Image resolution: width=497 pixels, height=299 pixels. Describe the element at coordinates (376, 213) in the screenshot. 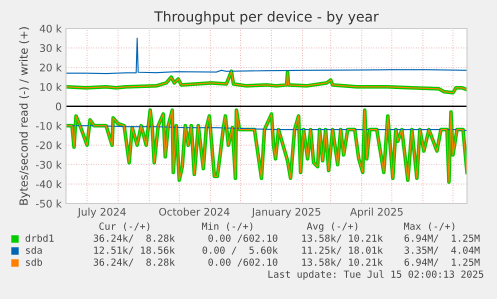

I see `x-tick-label: April 2025` at that location.